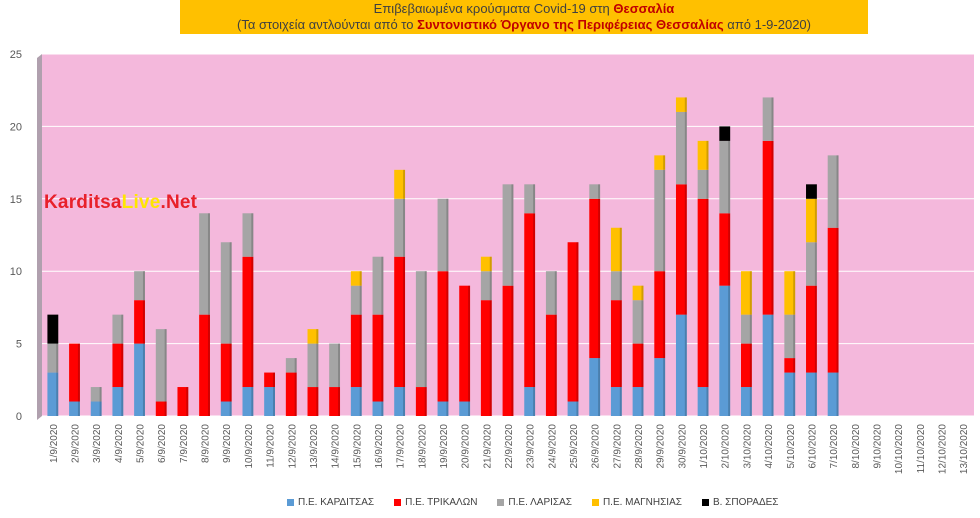 This screenshot has width=980, height=518. What do you see at coordinates (639, 446) in the screenshot?
I see `x-tick-label: 28/9/2020` at bounding box center [639, 446].